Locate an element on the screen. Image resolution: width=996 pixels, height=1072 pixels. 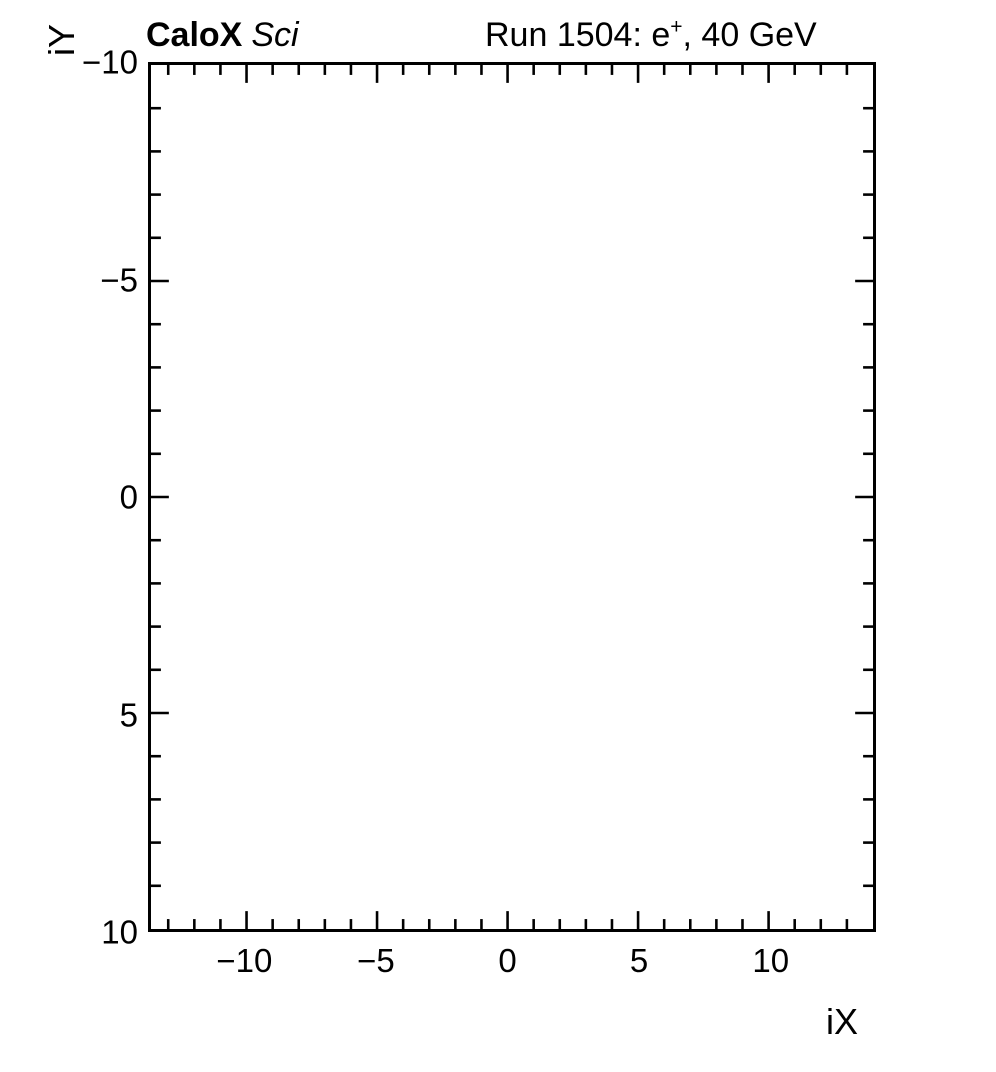
y-tick-label: −10 is located at coordinates (110, 62).